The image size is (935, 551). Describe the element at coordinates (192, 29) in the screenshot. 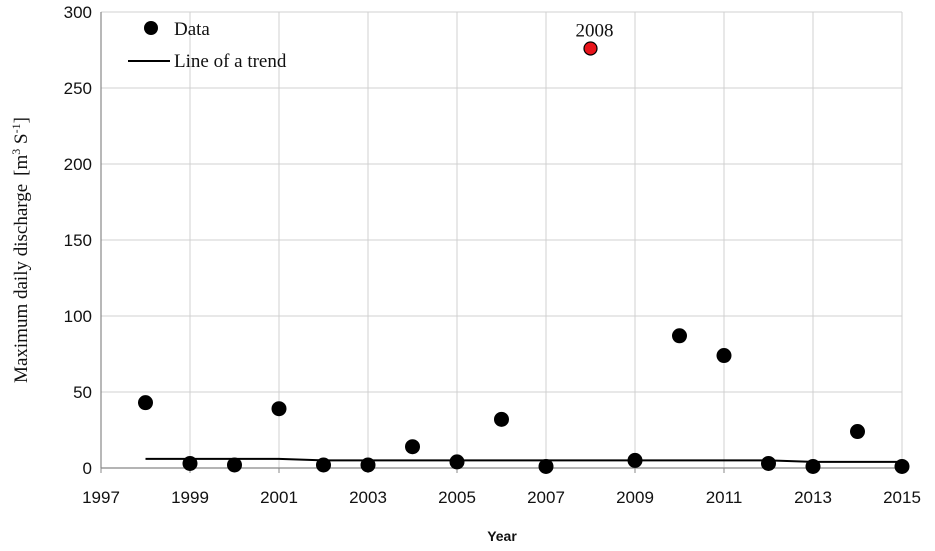

I see `legend-data-label: Data` at that location.